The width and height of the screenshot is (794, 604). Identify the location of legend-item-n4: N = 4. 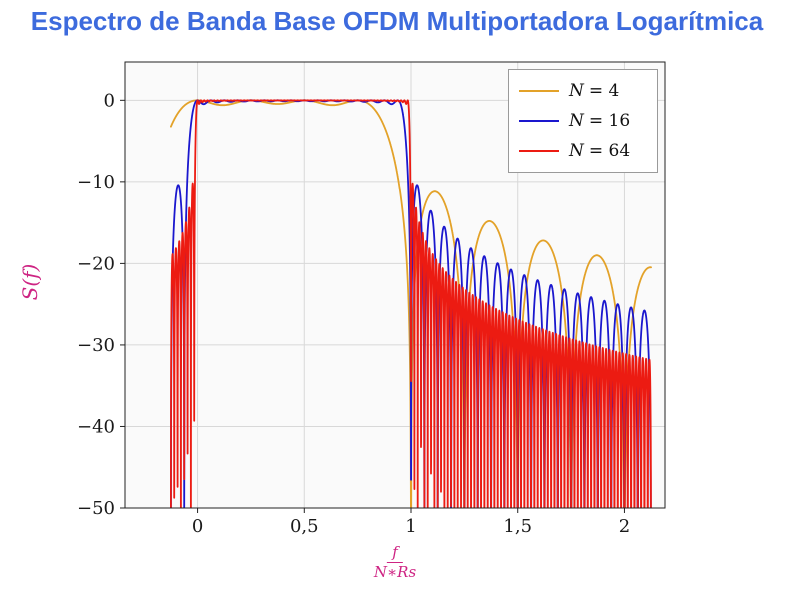
(583, 91).